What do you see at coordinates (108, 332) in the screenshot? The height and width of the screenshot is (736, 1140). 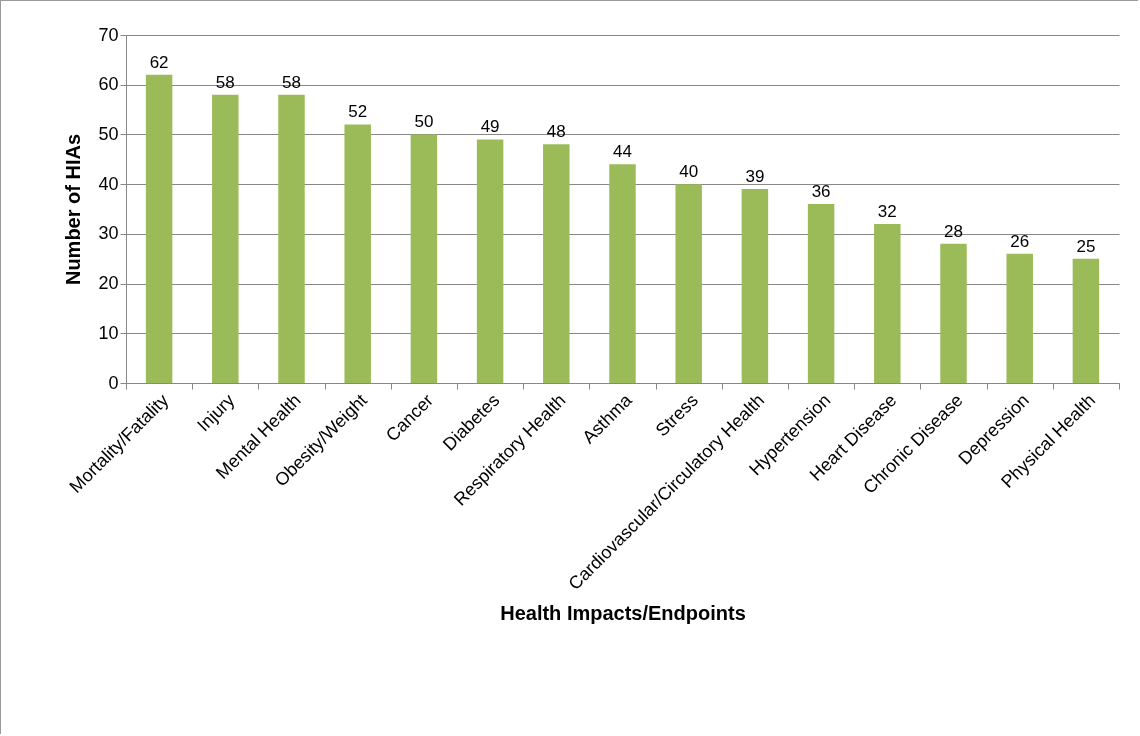 I see `y-tick-label: 10` at bounding box center [108, 332].